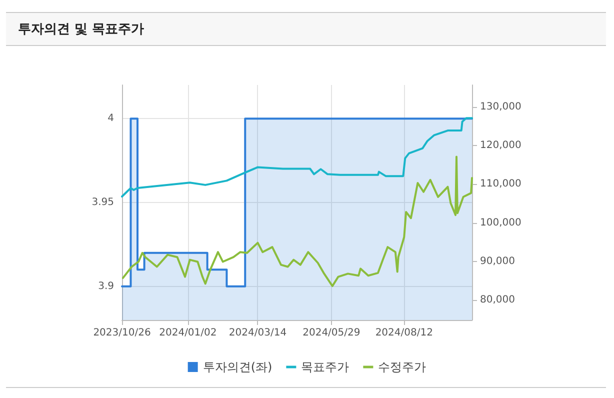 The height and width of the screenshot is (398, 614). I want to click on chart-title: 투자의견 및 목표주가, so click(81, 29).